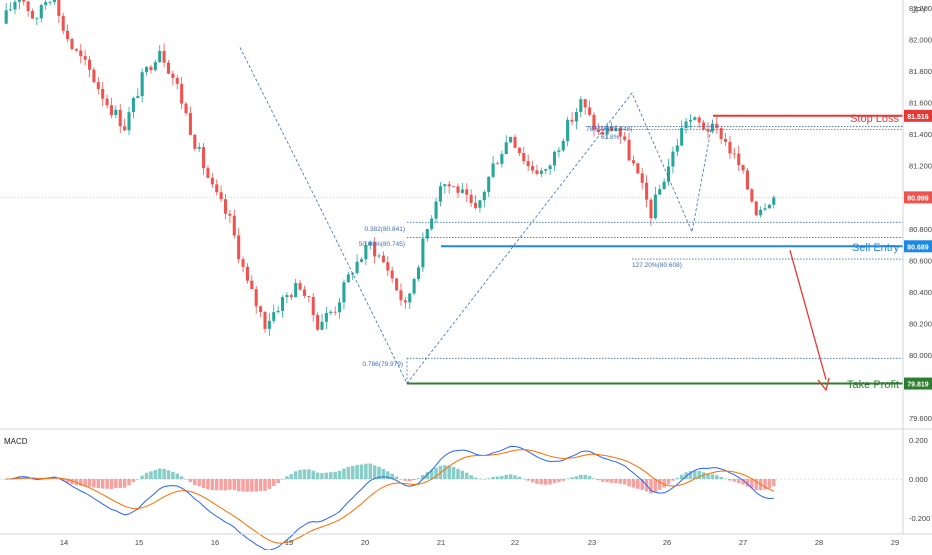  I want to click on currency-label: JPY, so click(919, 10).